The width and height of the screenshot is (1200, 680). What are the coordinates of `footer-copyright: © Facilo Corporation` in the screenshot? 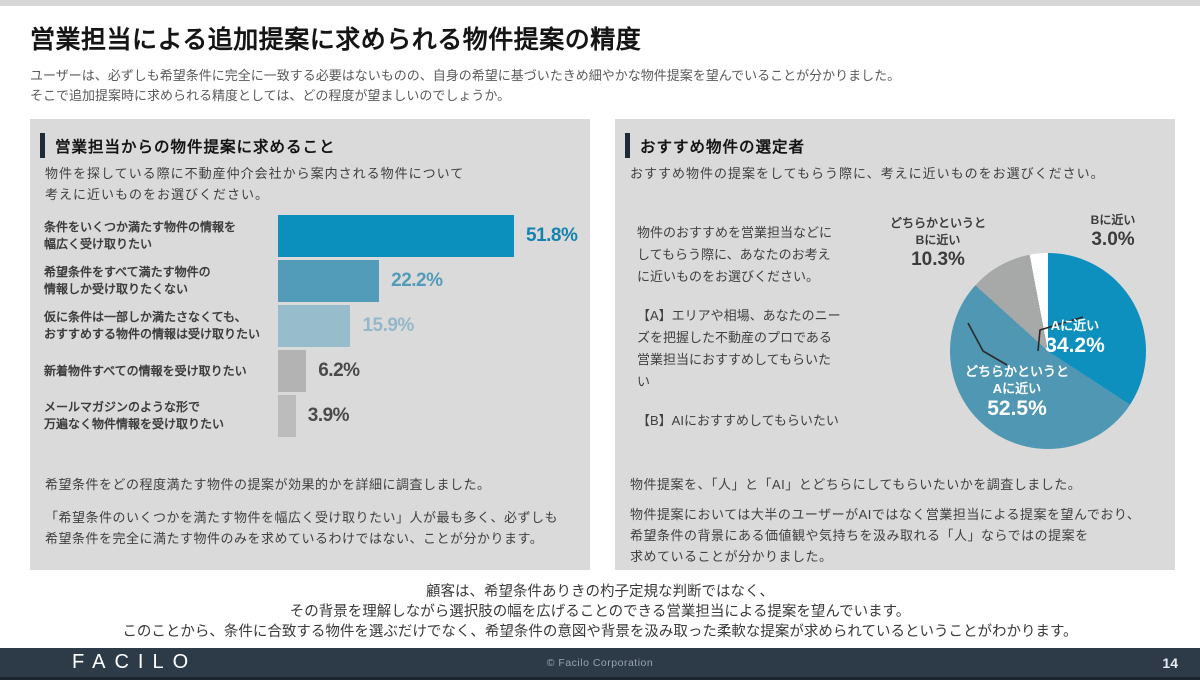 It's located at (600, 662).